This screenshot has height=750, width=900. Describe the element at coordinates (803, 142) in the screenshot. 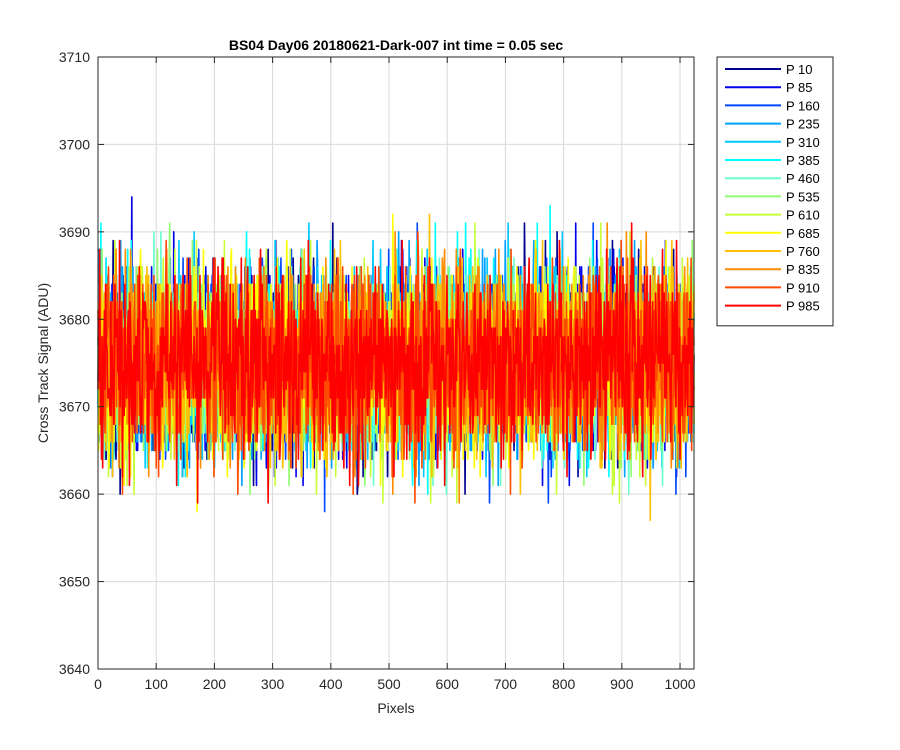

I see `legend-label: P 310` at that location.